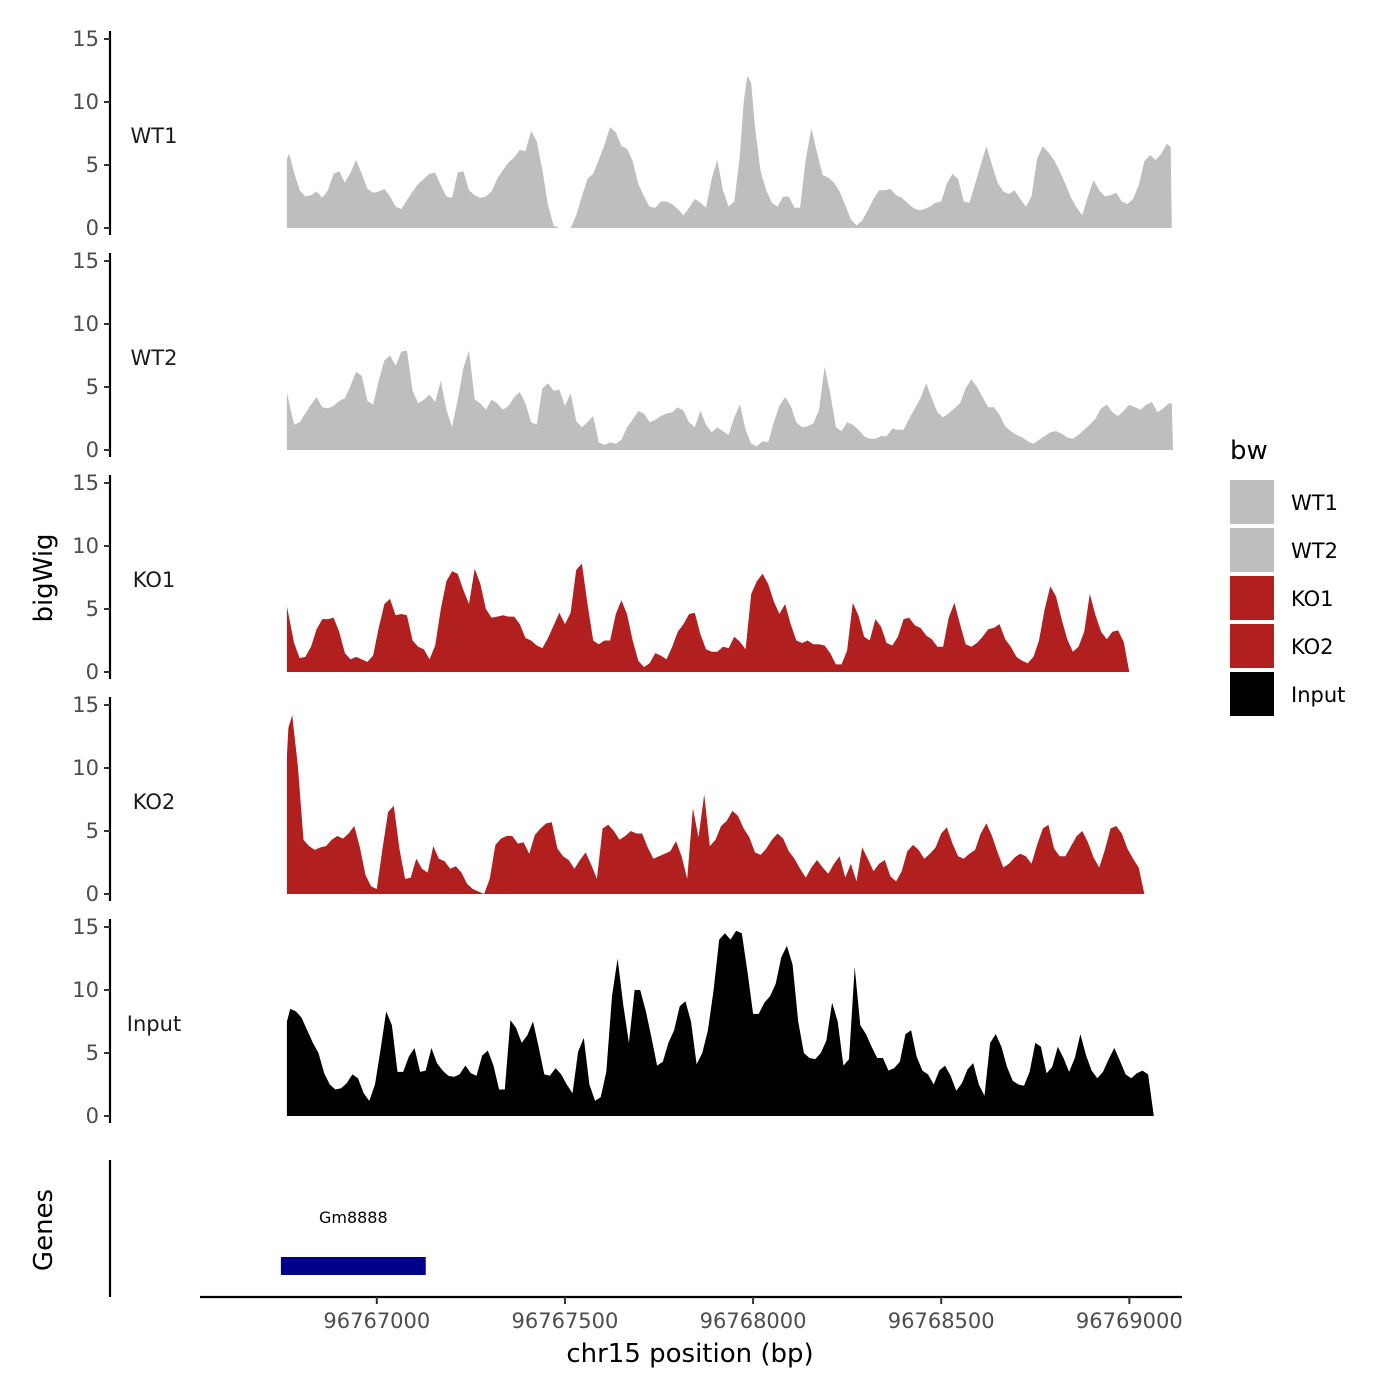 The width and height of the screenshot is (1400, 1400). Describe the element at coordinates (154, 136) in the screenshot. I see `track-label-wt1: WT1` at that location.